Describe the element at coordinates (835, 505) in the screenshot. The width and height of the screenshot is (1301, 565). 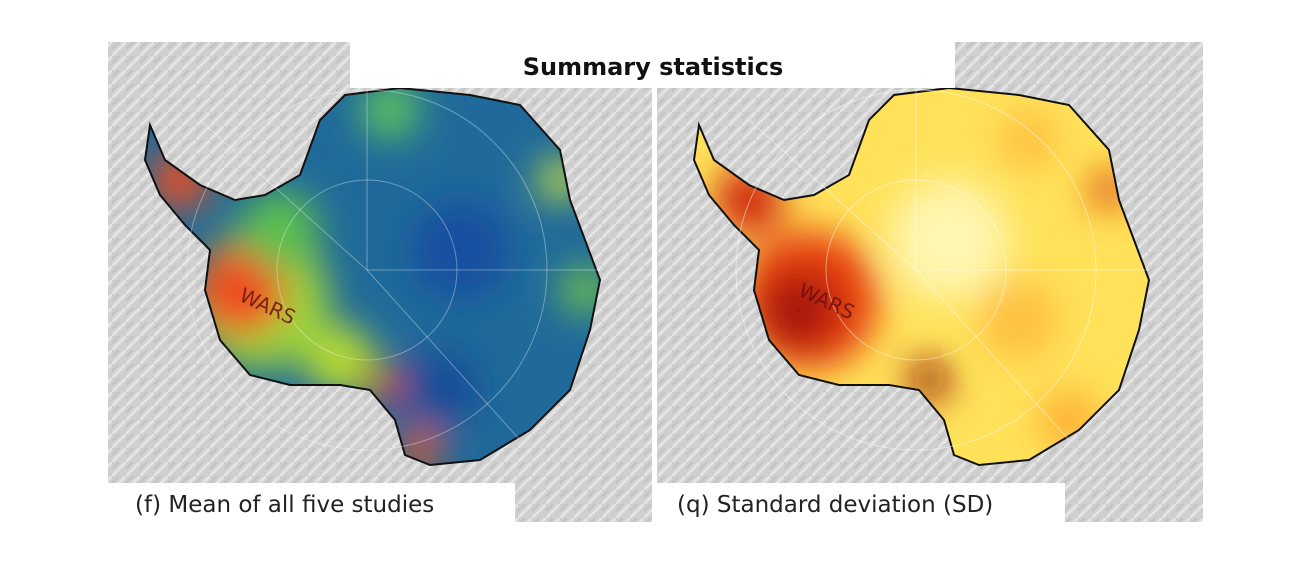
I see `panel-caption: (q) Standard deviation (SD)` at that location.